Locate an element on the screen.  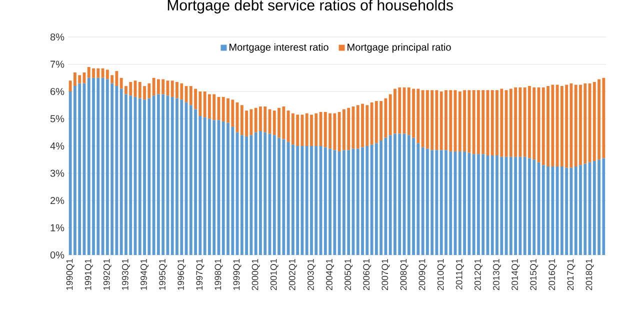
y-tick-label: 6% is located at coordinates (57, 92).